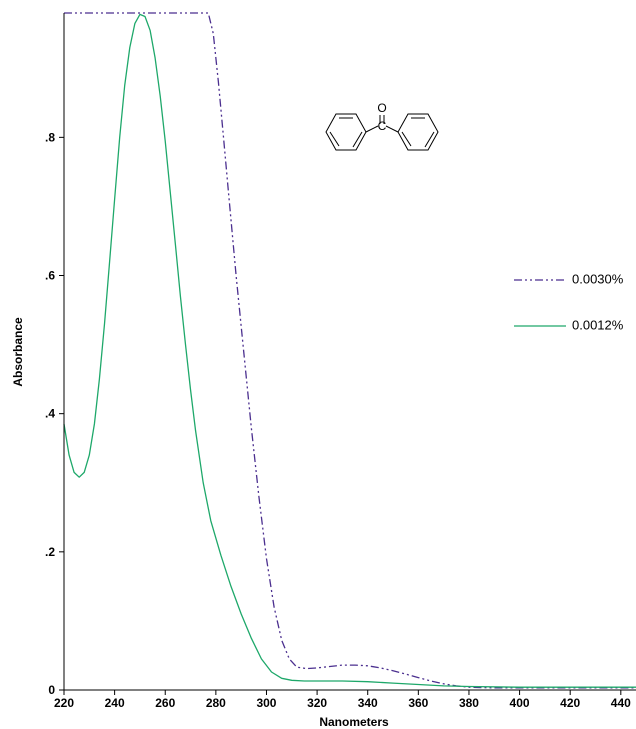 The height and width of the screenshot is (729, 636). I want to click on benzophenone-structure: O C, so click(382, 126).